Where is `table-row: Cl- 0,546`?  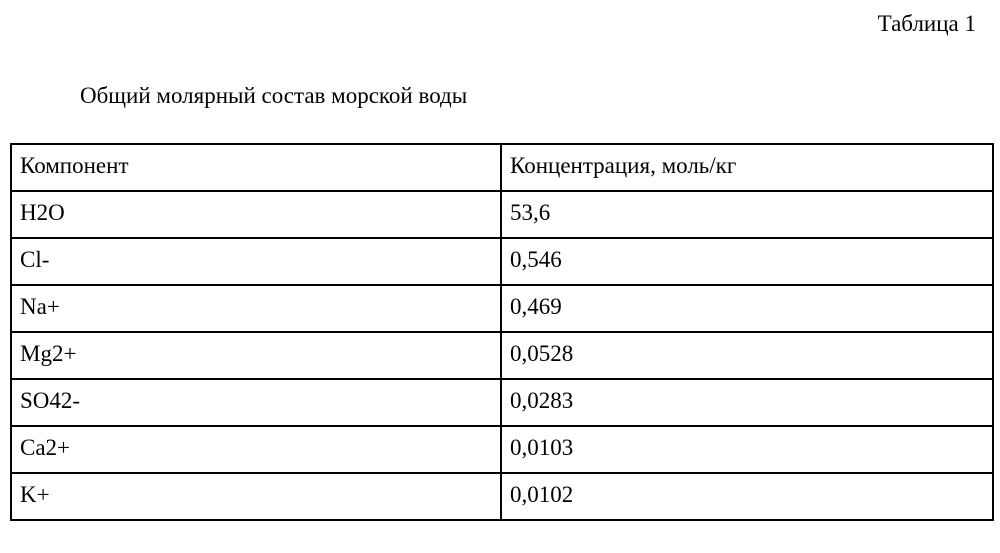 table-row: Cl- 0,546 is located at coordinates (502, 261).